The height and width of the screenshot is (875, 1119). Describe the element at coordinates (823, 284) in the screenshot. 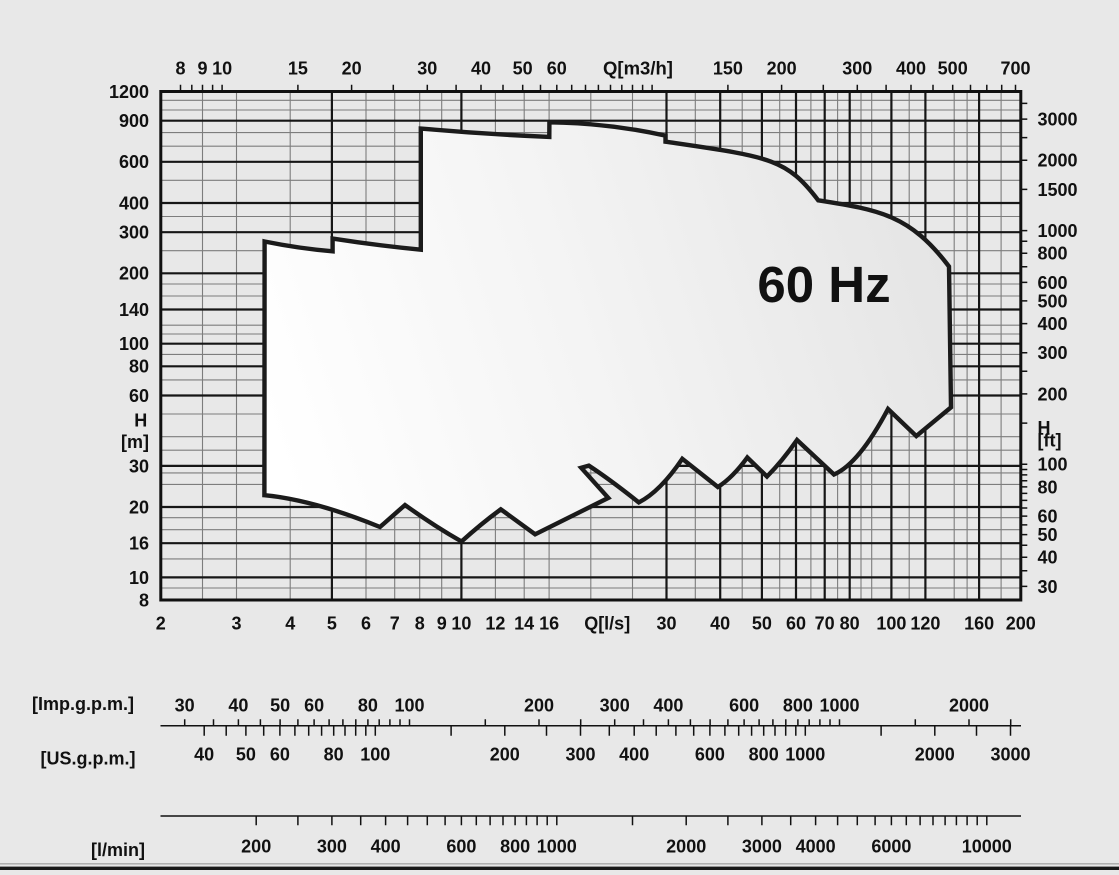

I see `svg-text: 60 Hz` at that location.